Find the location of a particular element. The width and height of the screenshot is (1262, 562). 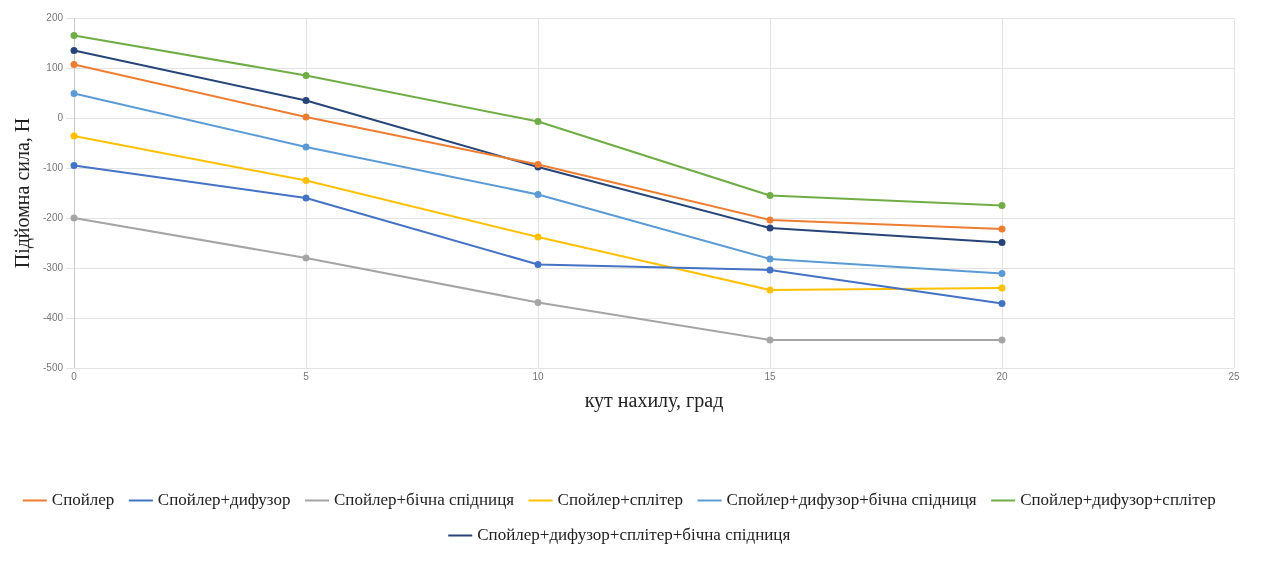

x-tick-label: 25 is located at coordinates (1234, 376).